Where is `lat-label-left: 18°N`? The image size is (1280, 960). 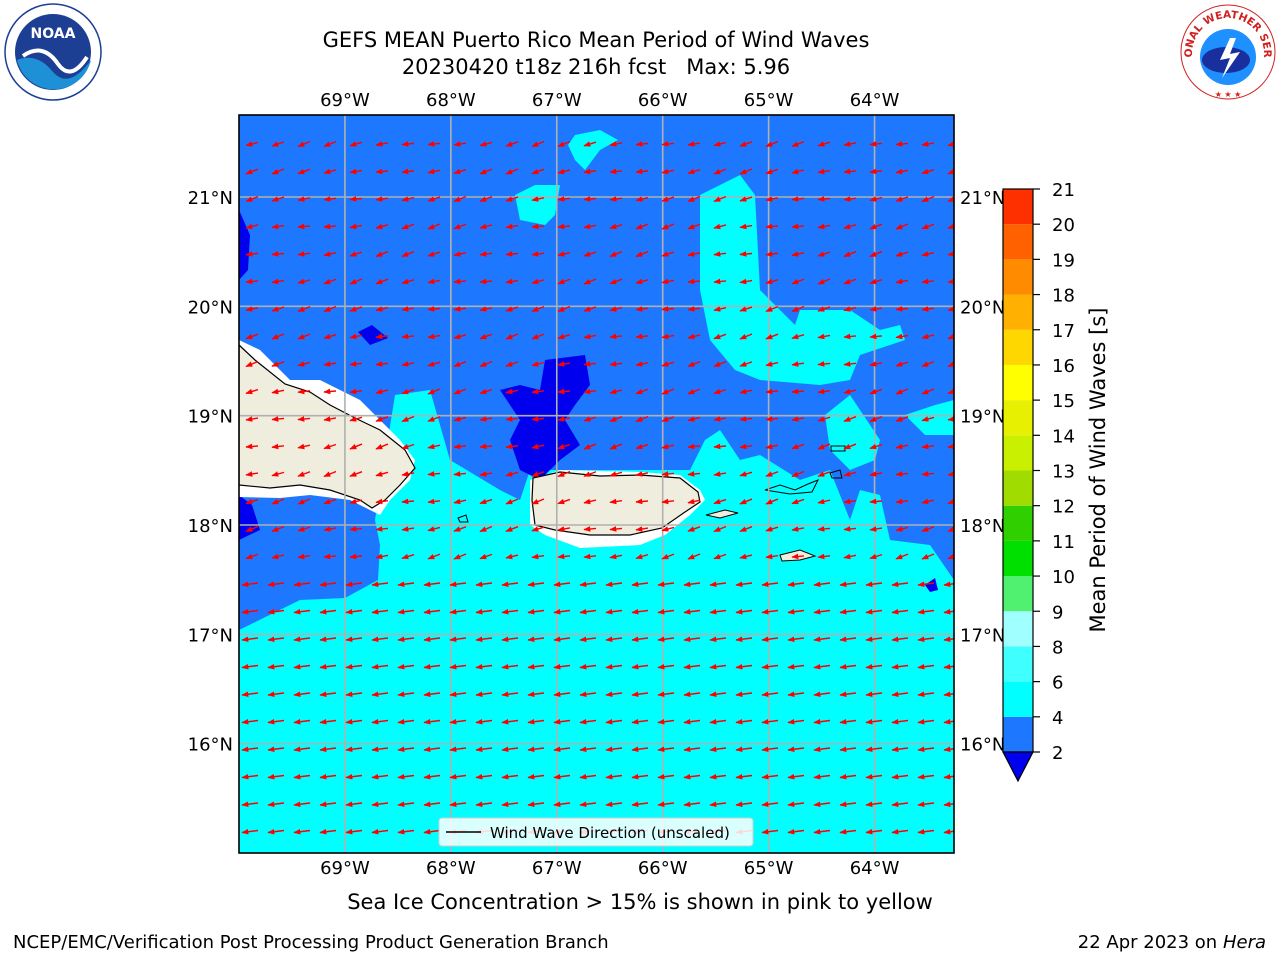
lat-label-left: 18°N is located at coordinates (210, 526).